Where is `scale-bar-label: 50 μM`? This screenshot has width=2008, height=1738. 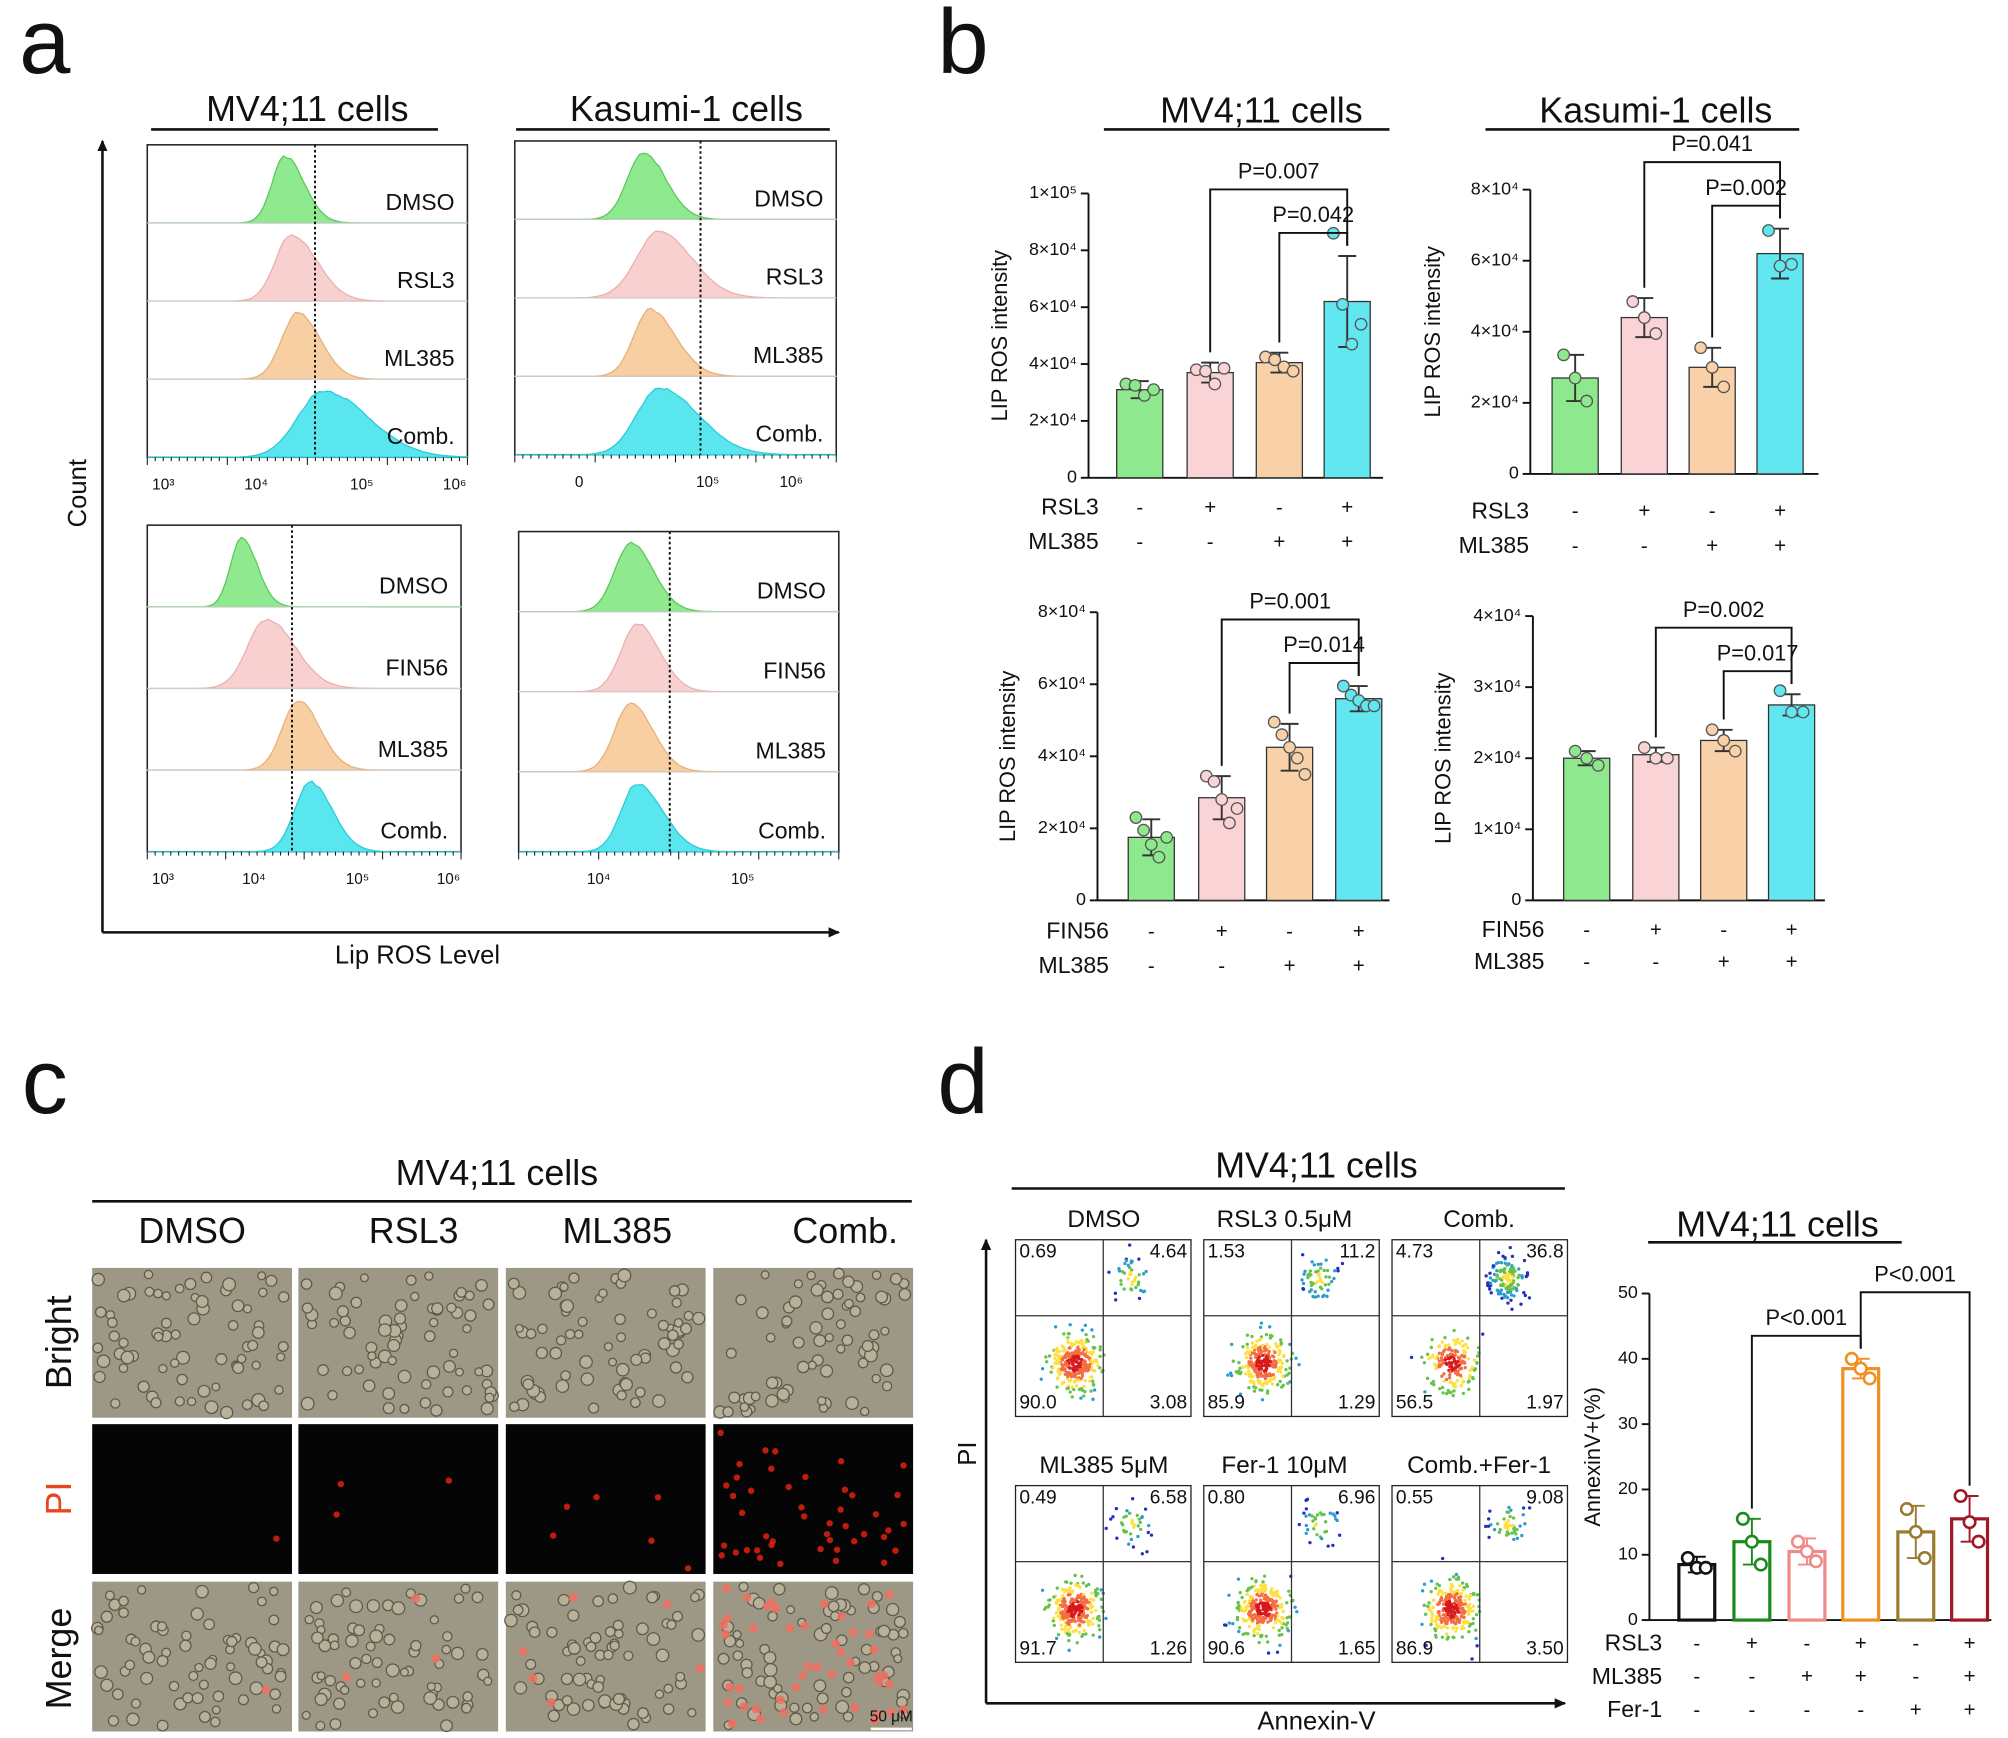 scale-bar-label: 50 μM is located at coordinates (891, 1716).